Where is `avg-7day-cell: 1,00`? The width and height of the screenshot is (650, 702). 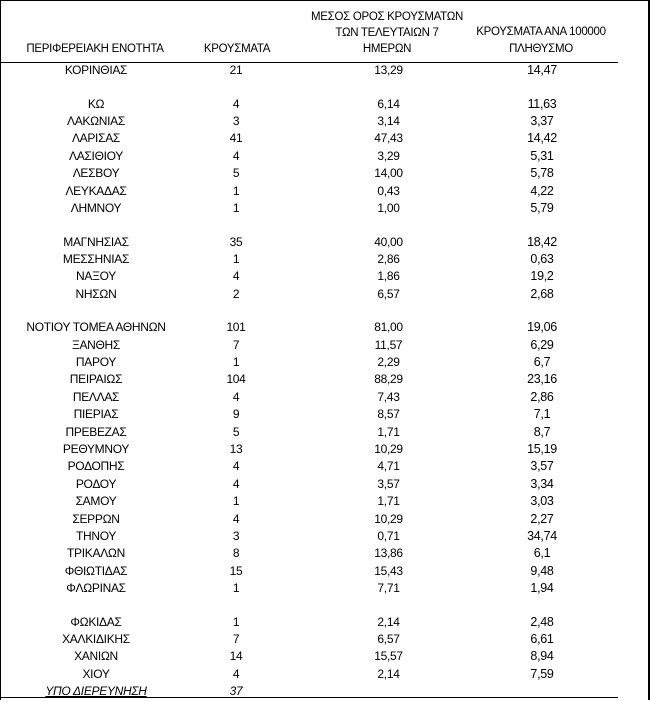
avg-7day-cell: 1,00 is located at coordinates (388, 207).